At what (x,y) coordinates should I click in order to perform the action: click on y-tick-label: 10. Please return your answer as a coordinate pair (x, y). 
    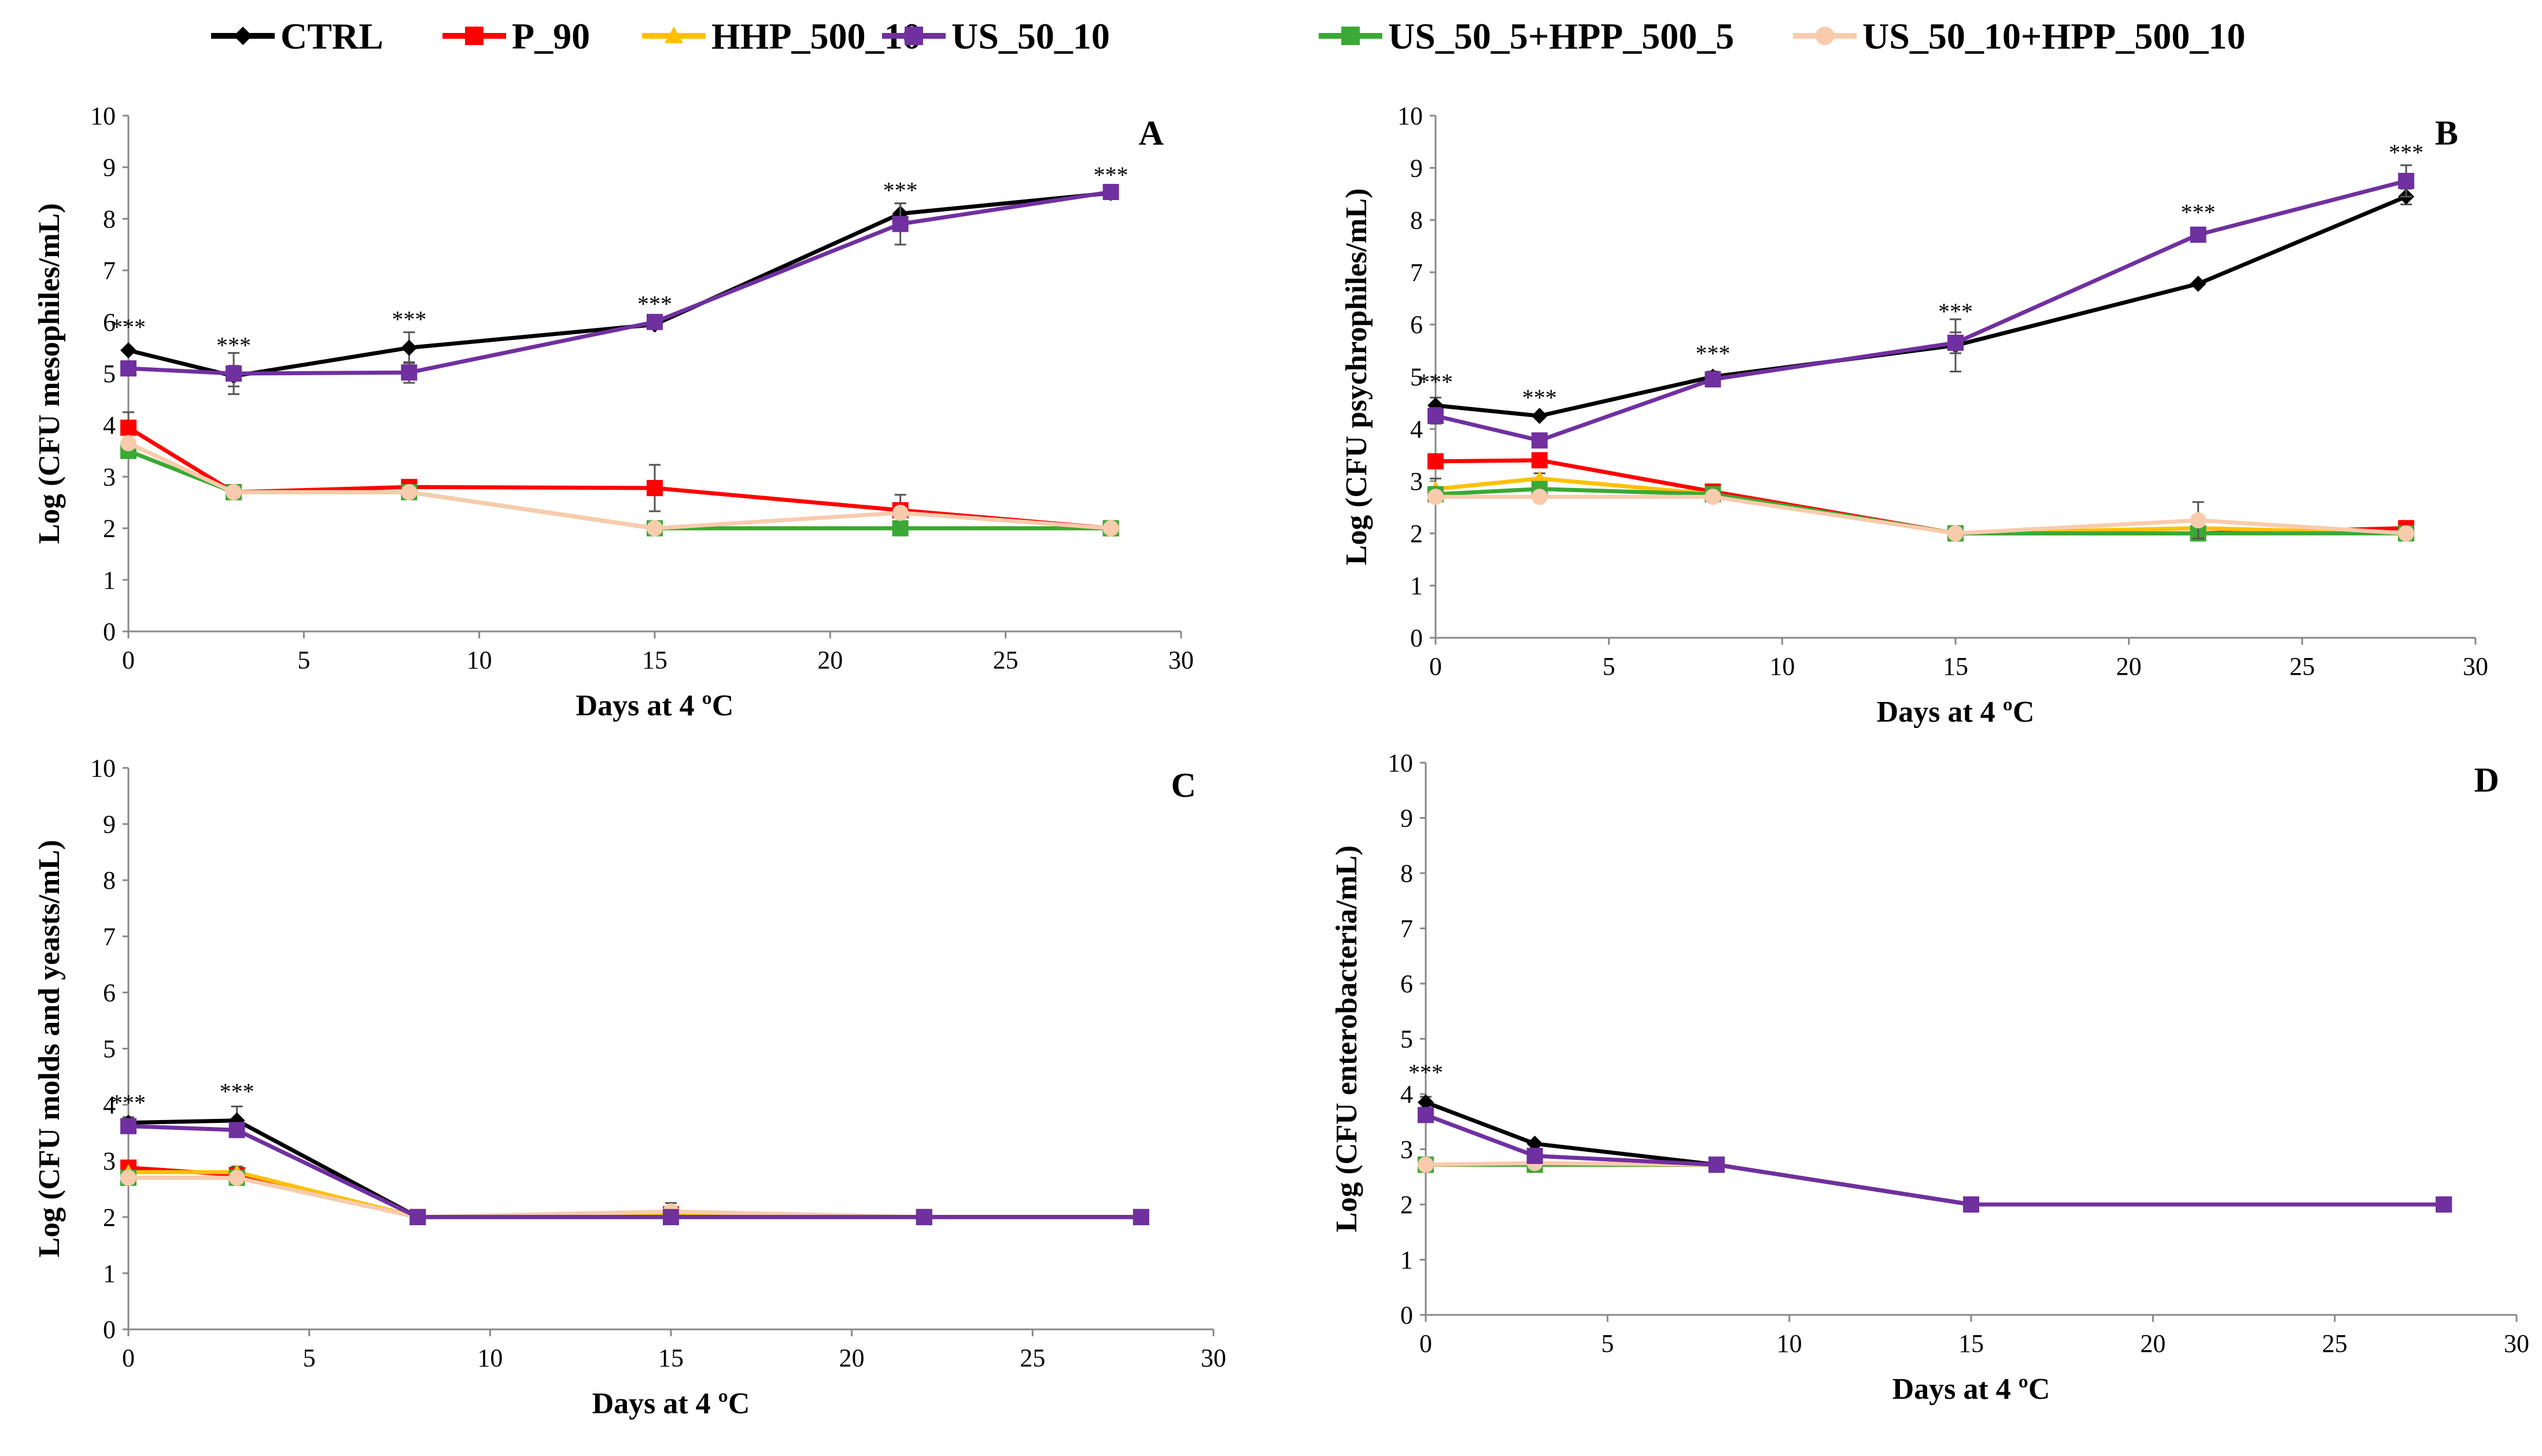
    Looking at the image, I should click on (1400, 763).